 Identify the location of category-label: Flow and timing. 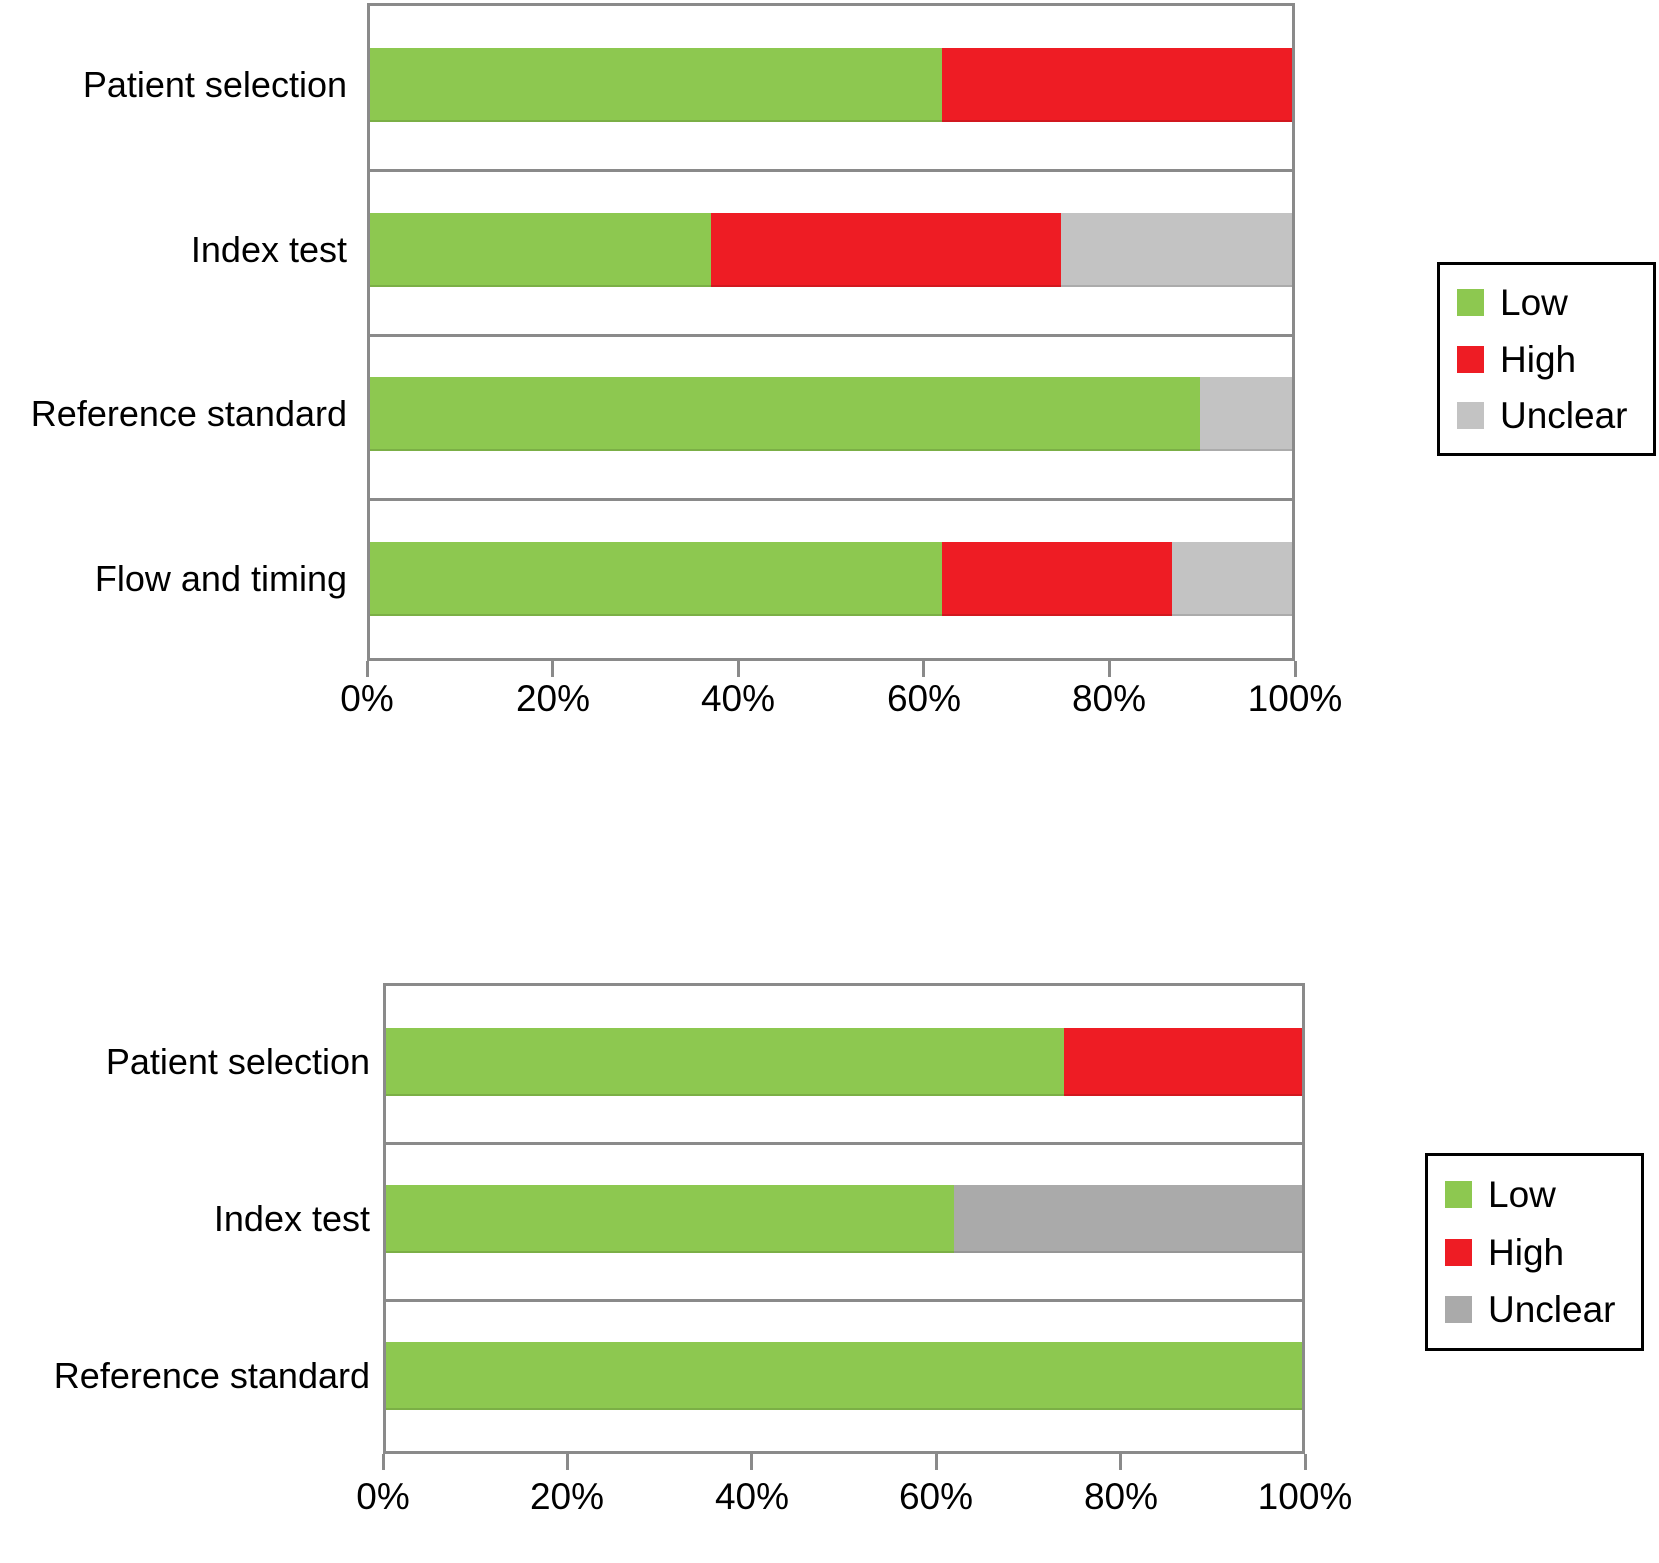
(220, 578).